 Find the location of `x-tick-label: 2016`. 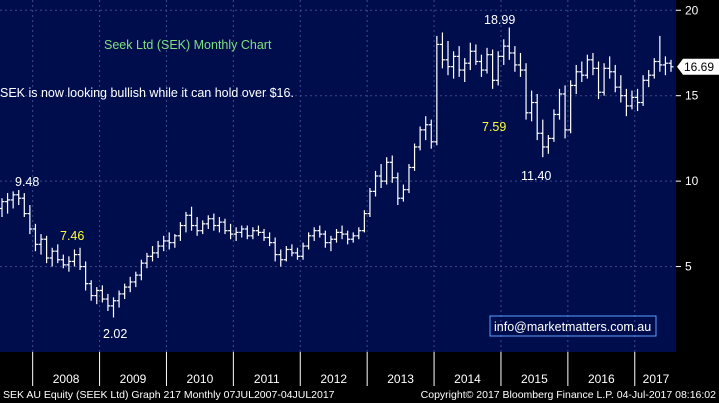

x-tick-label: 2016 is located at coordinates (601, 379).